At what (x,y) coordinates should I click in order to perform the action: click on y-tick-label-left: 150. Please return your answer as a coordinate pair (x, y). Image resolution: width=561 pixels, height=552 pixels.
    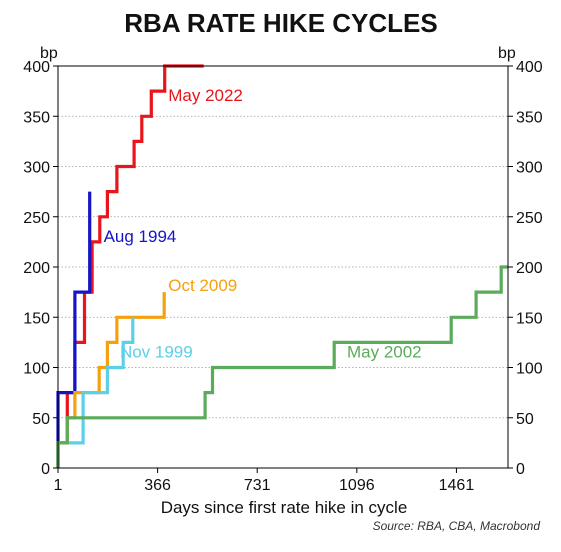
    Looking at the image, I should click on (36, 318).